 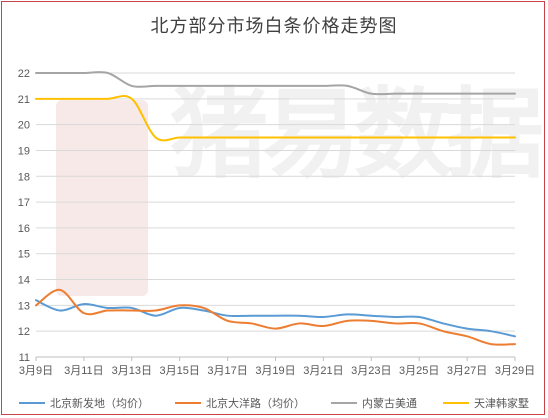 I want to click on y-tick-label: 18, so click(x=24, y=177).